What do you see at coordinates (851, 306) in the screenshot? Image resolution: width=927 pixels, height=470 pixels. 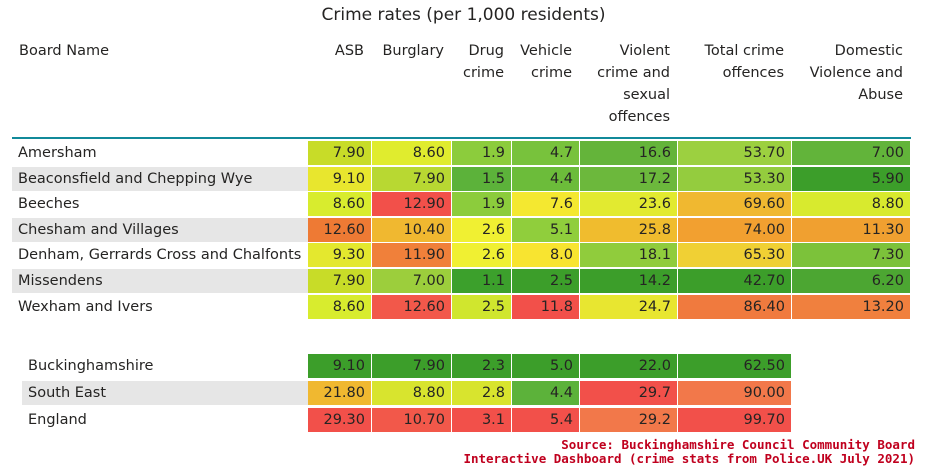 I see `board-cell-domestic-violence: 13.20` at bounding box center [851, 306].